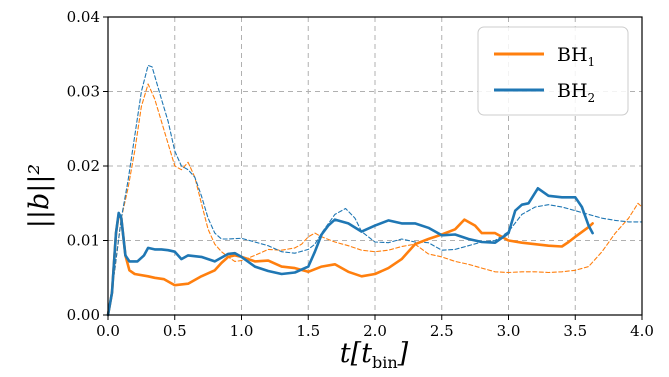  Describe the element at coordinates (39, 196) in the screenshot. I see `y-axis-label: ||b||²` at that location.